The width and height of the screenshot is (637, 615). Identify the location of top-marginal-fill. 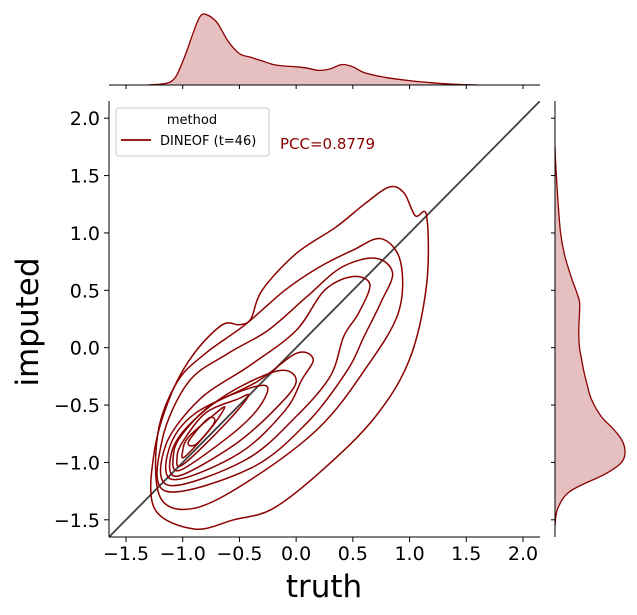
(313, 49).